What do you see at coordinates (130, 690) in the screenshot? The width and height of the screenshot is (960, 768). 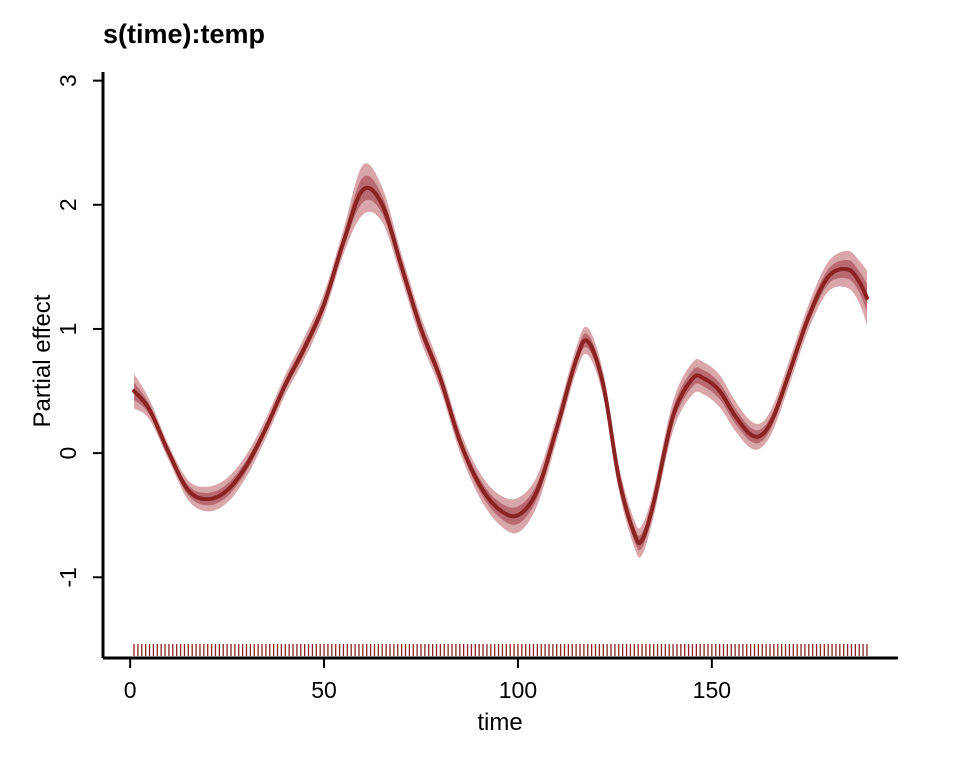 I see `x-tick-label: 0` at bounding box center [130, 690].